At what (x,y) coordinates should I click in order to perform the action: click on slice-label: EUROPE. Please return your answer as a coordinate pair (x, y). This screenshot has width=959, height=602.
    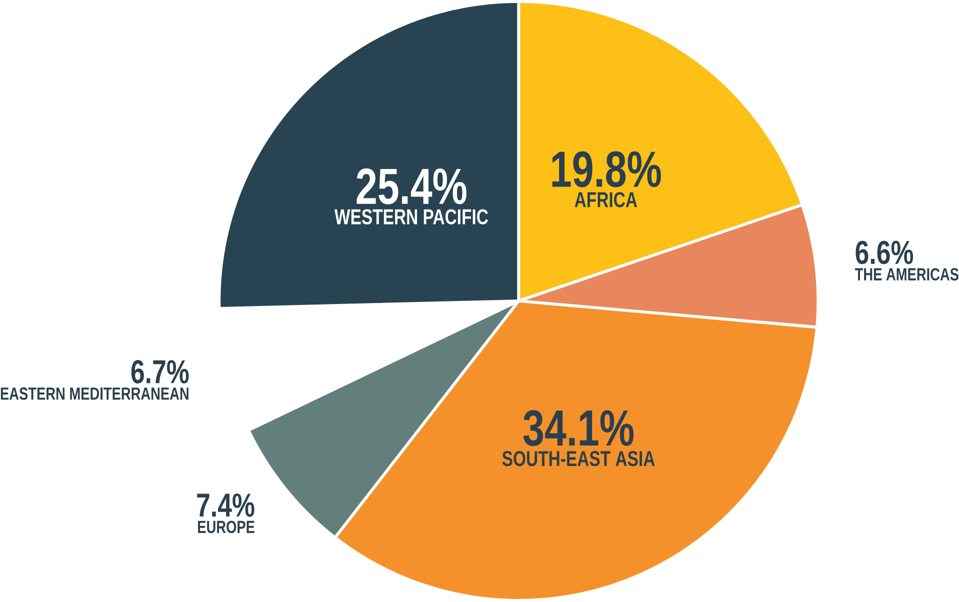
    Looking at the image, I should click on (226, 527).